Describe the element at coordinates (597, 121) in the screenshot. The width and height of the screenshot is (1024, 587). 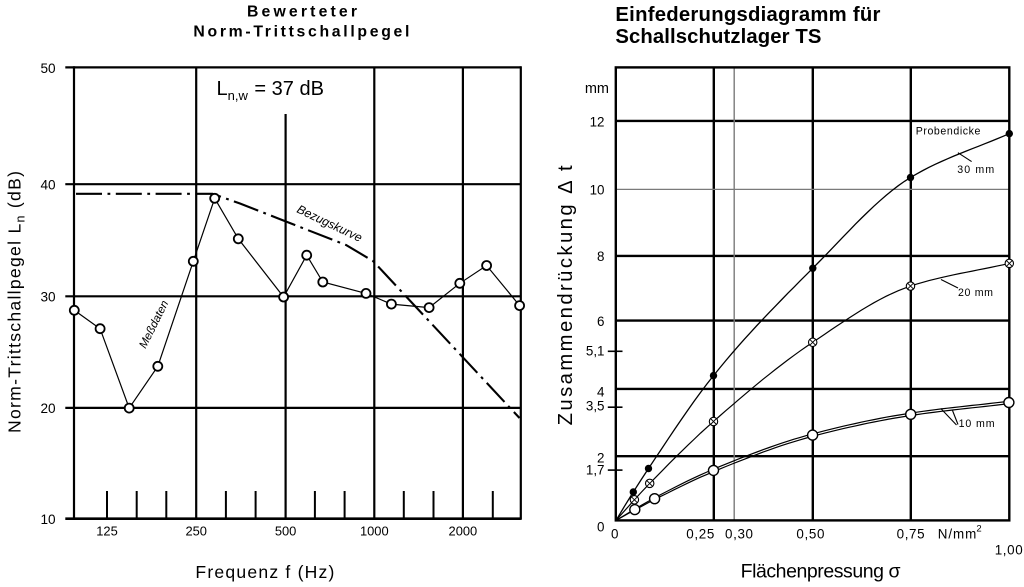
I see `svg-text: 12` at that location.